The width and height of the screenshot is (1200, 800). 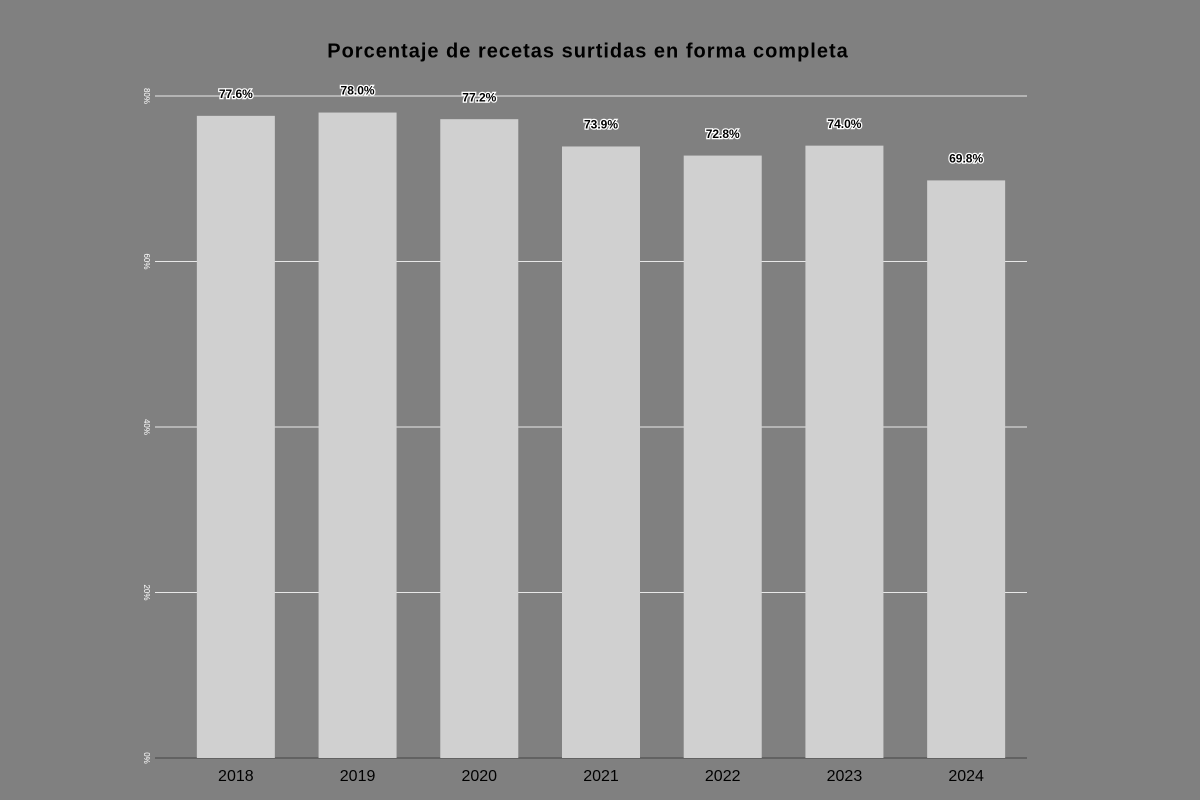 What do you see at coordinates (236, 94) in the screenshot?
I see `data-label: 77.6%` at bounding box center [236, 94].